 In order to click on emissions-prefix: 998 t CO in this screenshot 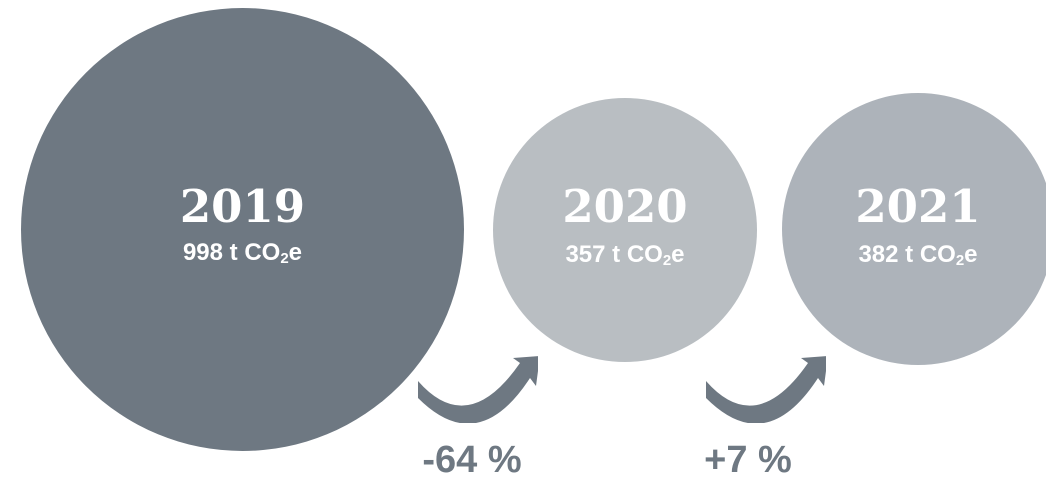, I will do `click(231, 252)`.